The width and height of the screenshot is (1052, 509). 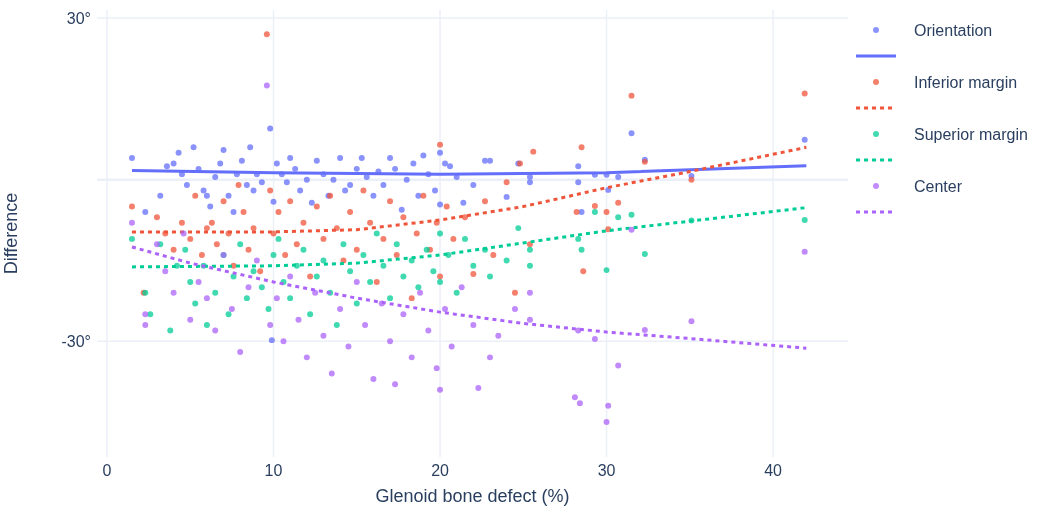 I want to click on x-tick-label: 0, so click(x=107, y=470).